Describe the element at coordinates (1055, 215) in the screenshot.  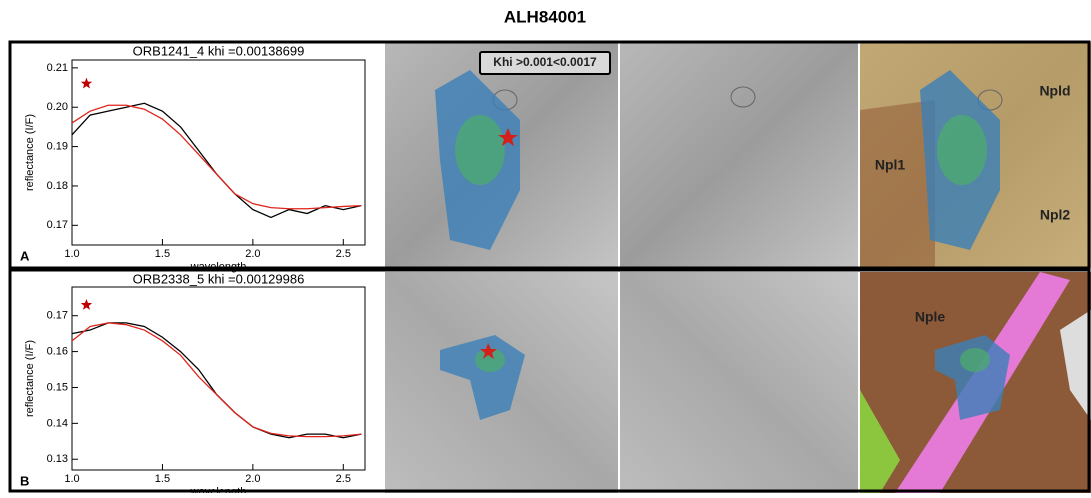
I see `map-label: Npl2` at that location.